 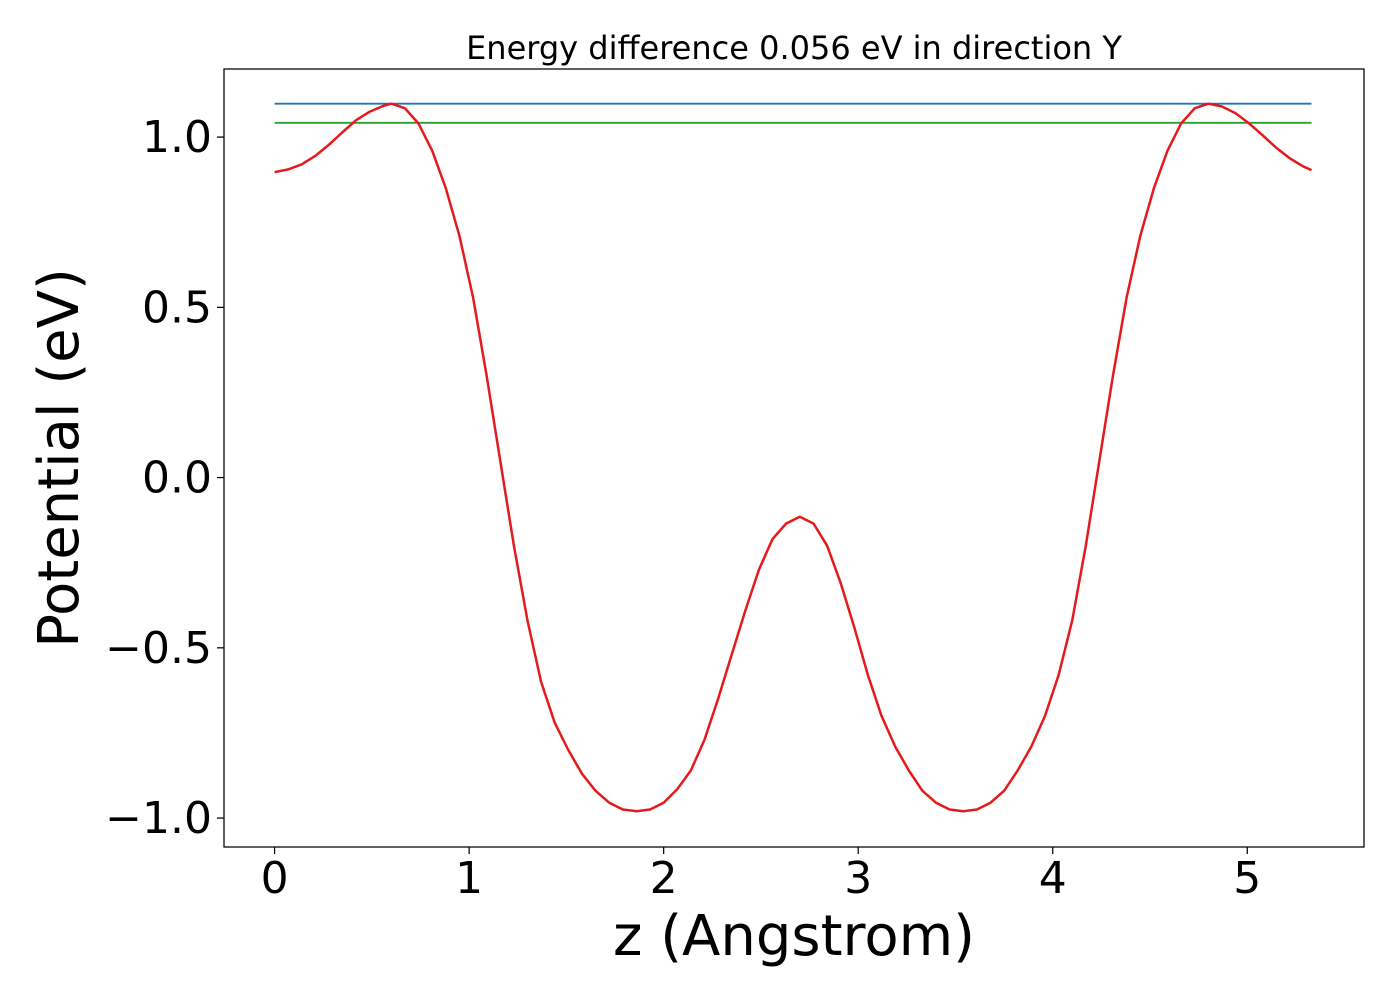 I want to click on y-tick-label: −0.5, so click(x=158, y=648).